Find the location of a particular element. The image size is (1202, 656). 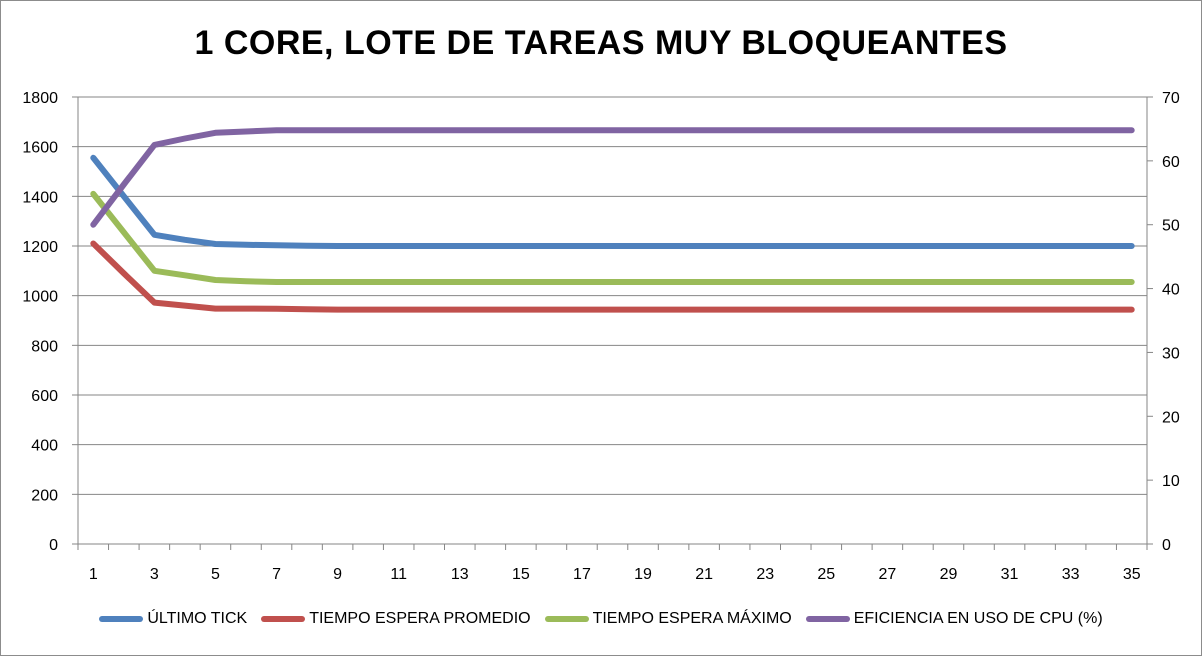

series-line-eficiencia-en-uso-de-cpu is located at coordinates (612, 177).